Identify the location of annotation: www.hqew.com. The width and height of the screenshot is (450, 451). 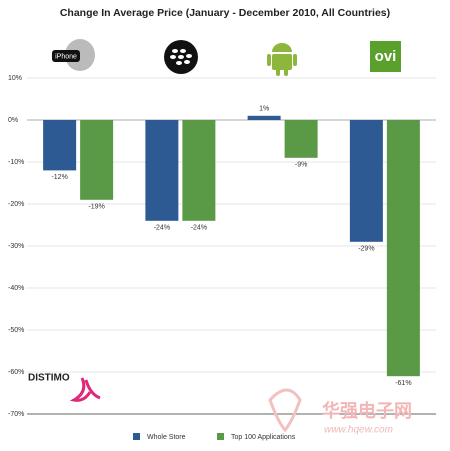
(358, 430).